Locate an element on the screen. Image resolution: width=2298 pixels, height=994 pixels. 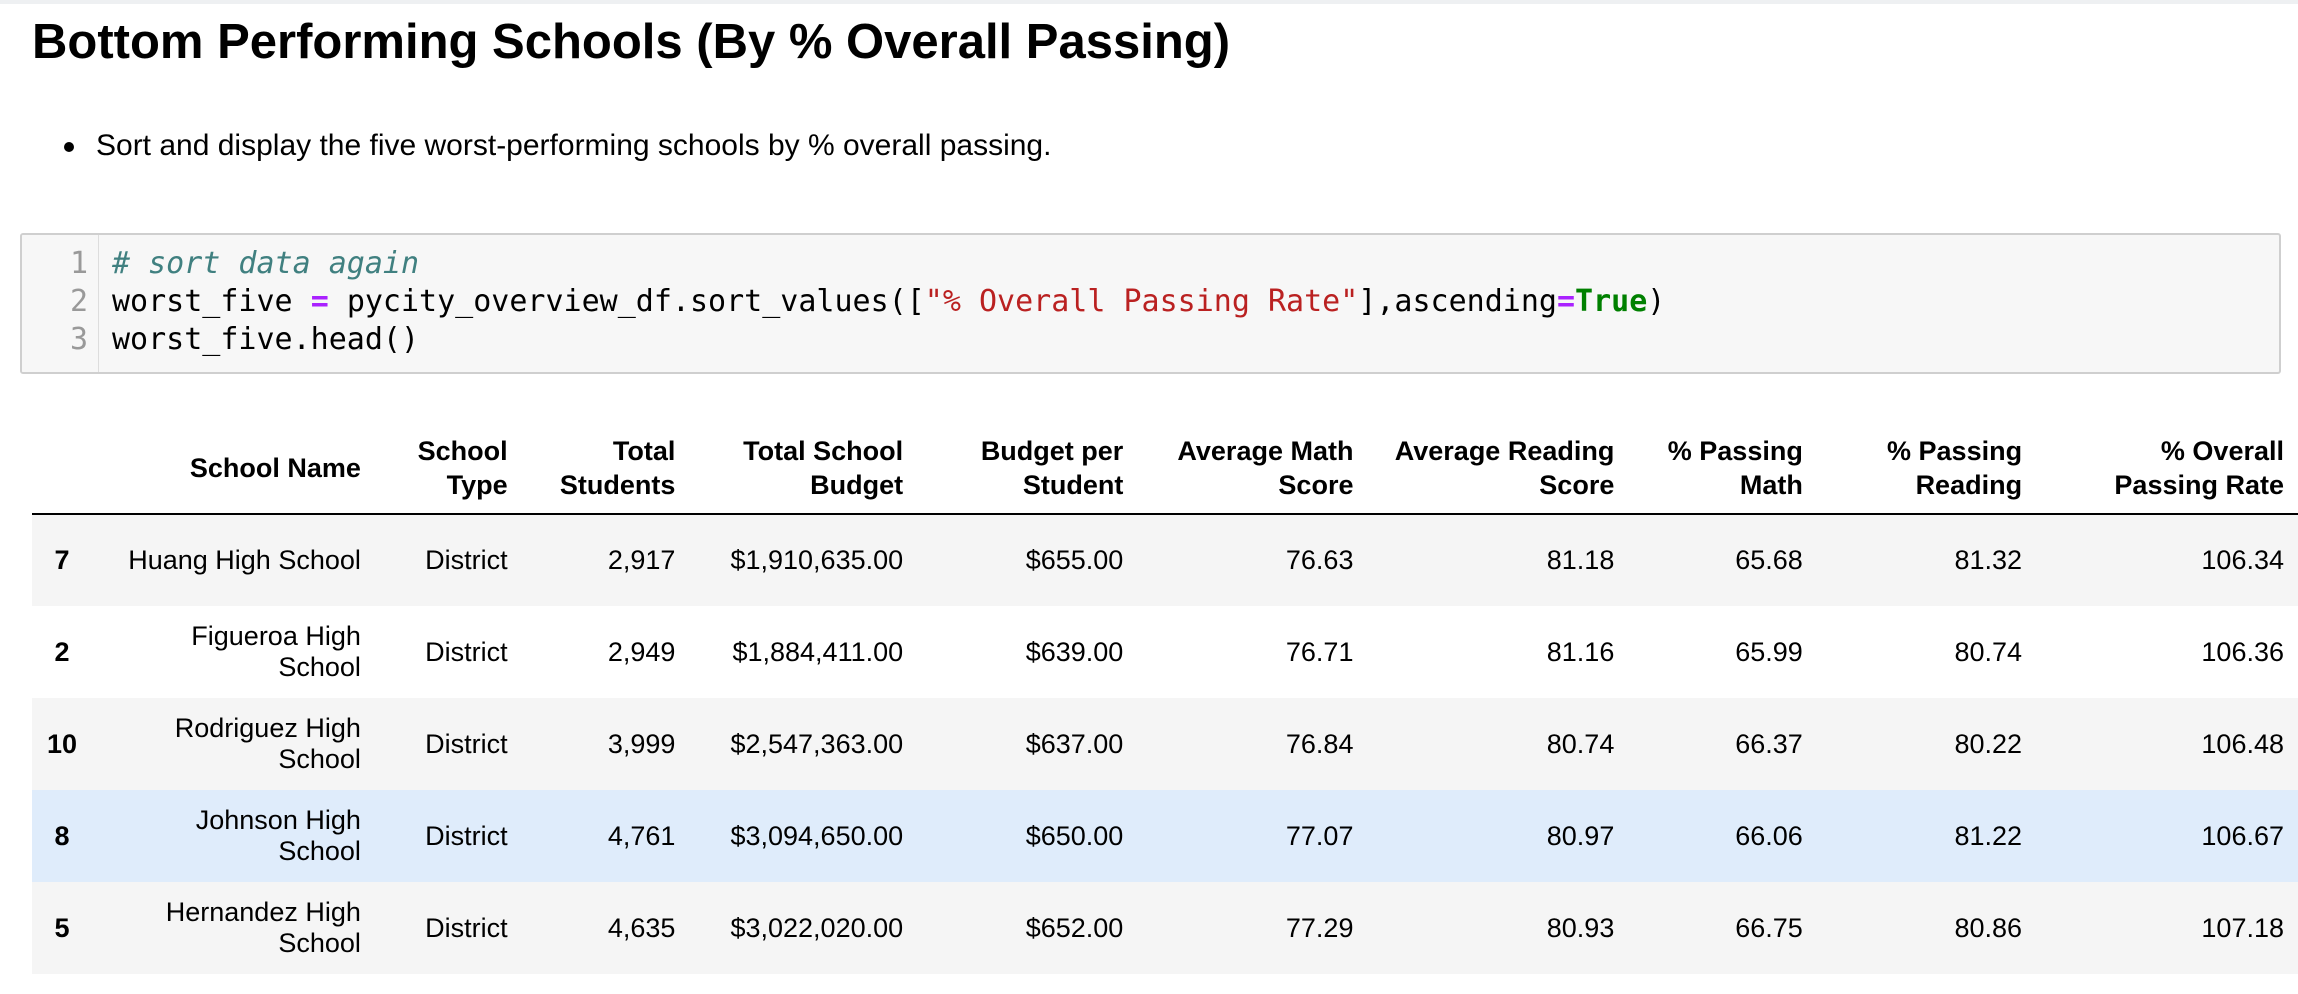
column-header: Budget per Student is located at coordinates (1027, 468).